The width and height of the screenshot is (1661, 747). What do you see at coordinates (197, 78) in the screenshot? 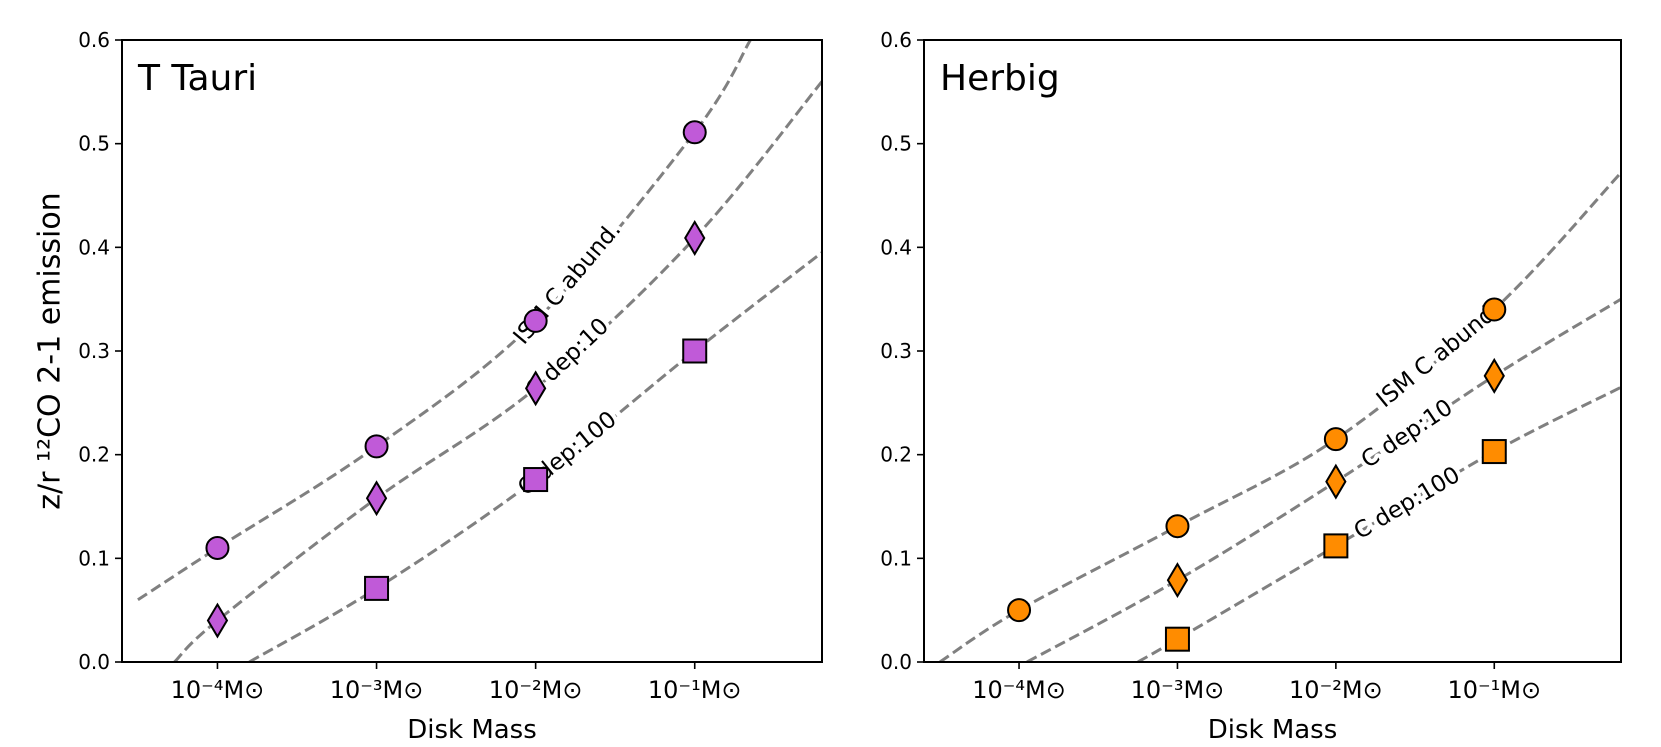
I see `panel-title: T Tauri` at bounding box center [197, 78].